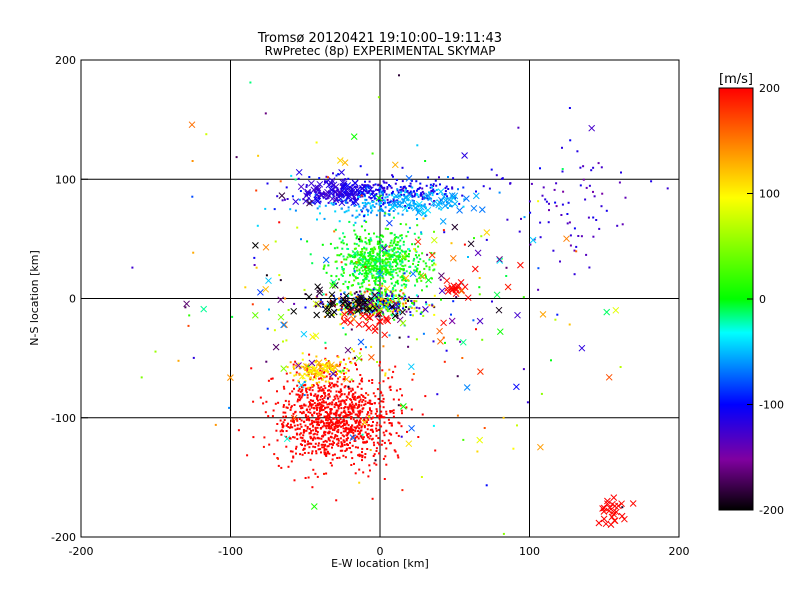 This screenshot has width=800, height=600. I want to click on data-point-2069, so click(416, 307).